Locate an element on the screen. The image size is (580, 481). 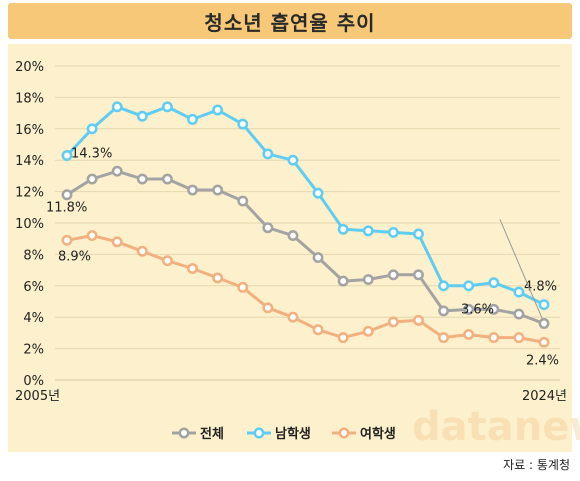
y-tick-label: 6% is located at coordinates (33, 287).